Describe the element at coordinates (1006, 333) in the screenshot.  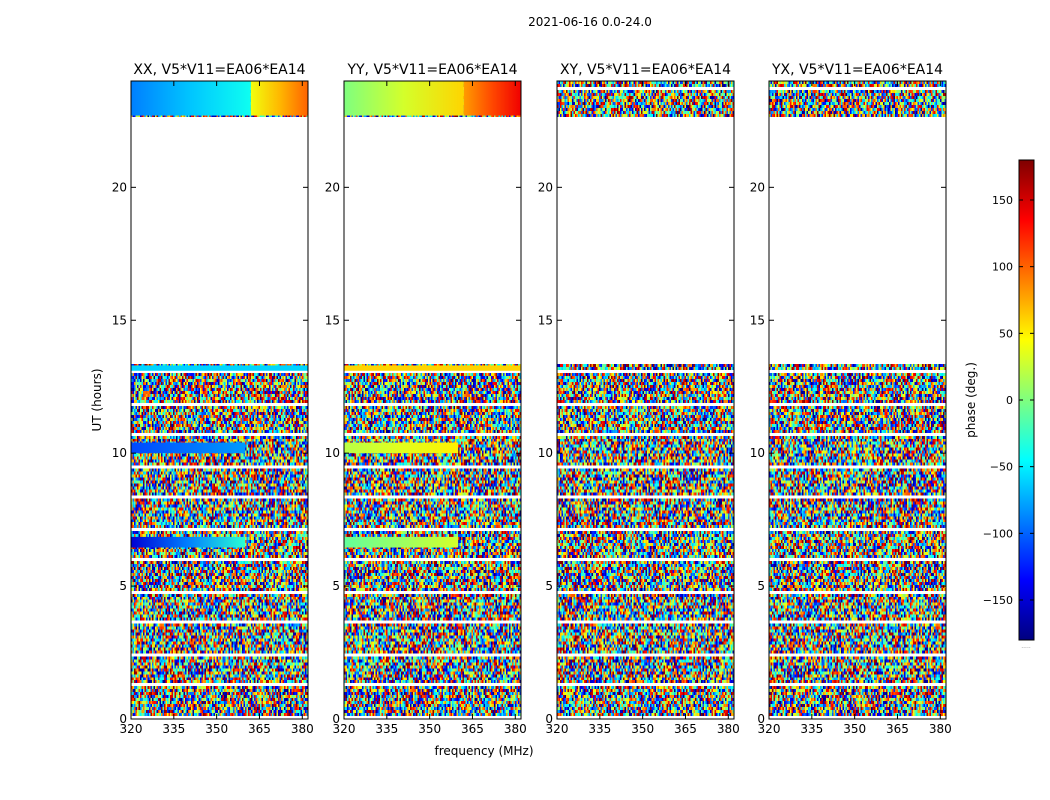
I see `colorbar-tick-label: 50` at that location.